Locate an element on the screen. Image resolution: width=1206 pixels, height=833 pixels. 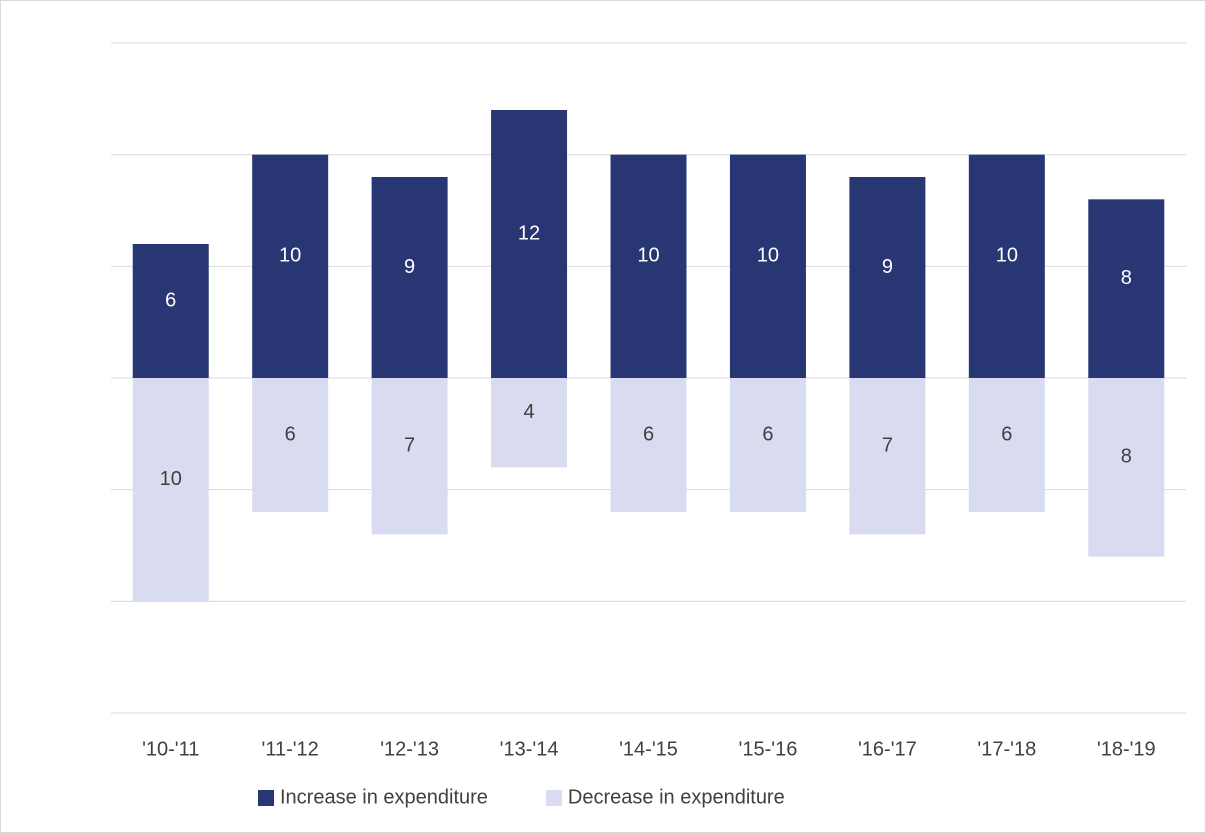
x-tick-label: '17-'18 is located at coordinates (1006, 749).